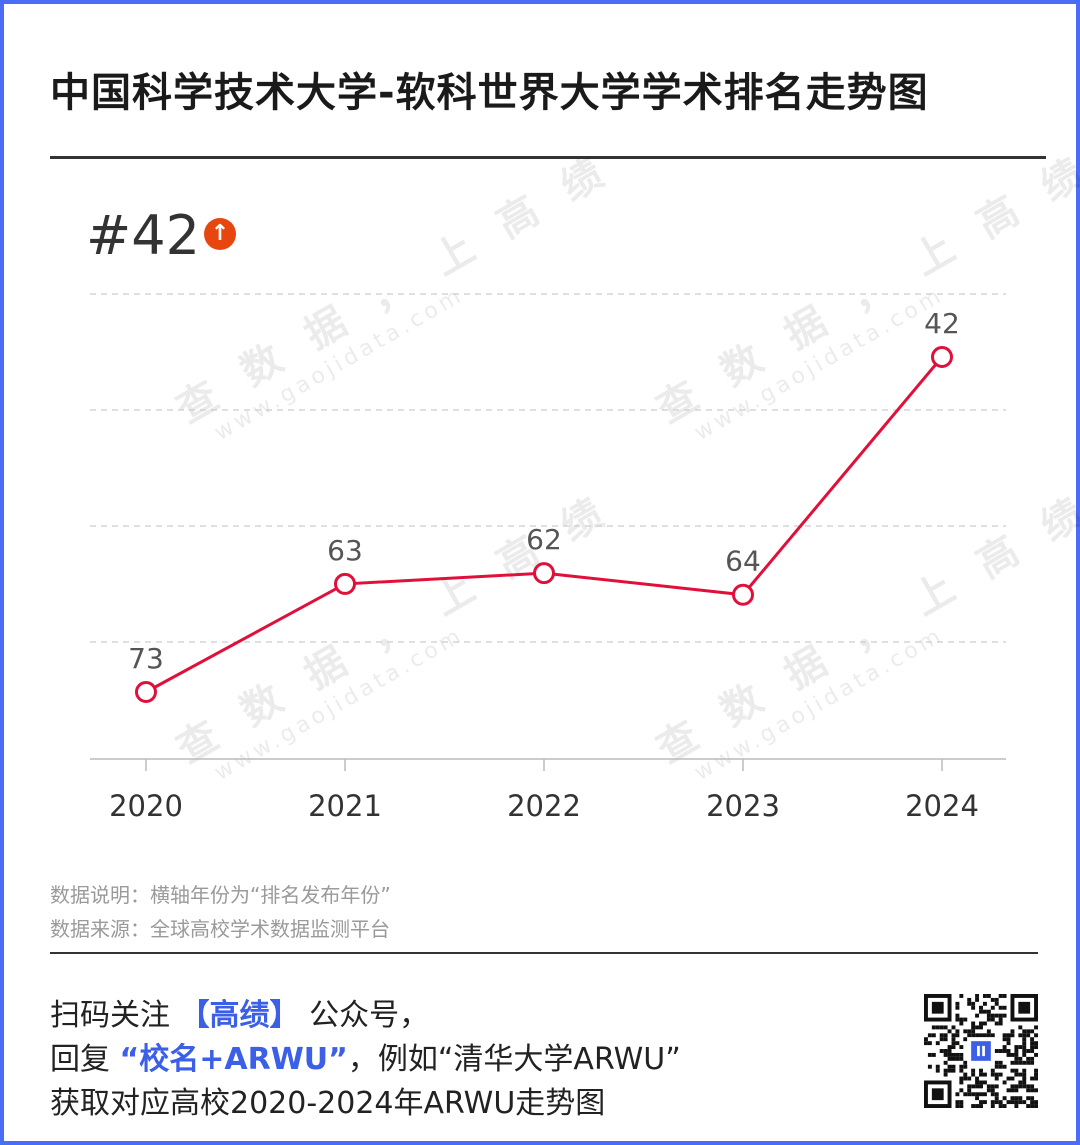 This screenshot has width=1080, height=1145. Describe the element at coordinates (743, 806) in the screenshot. I see `x-tick-label: 2023` at that location.